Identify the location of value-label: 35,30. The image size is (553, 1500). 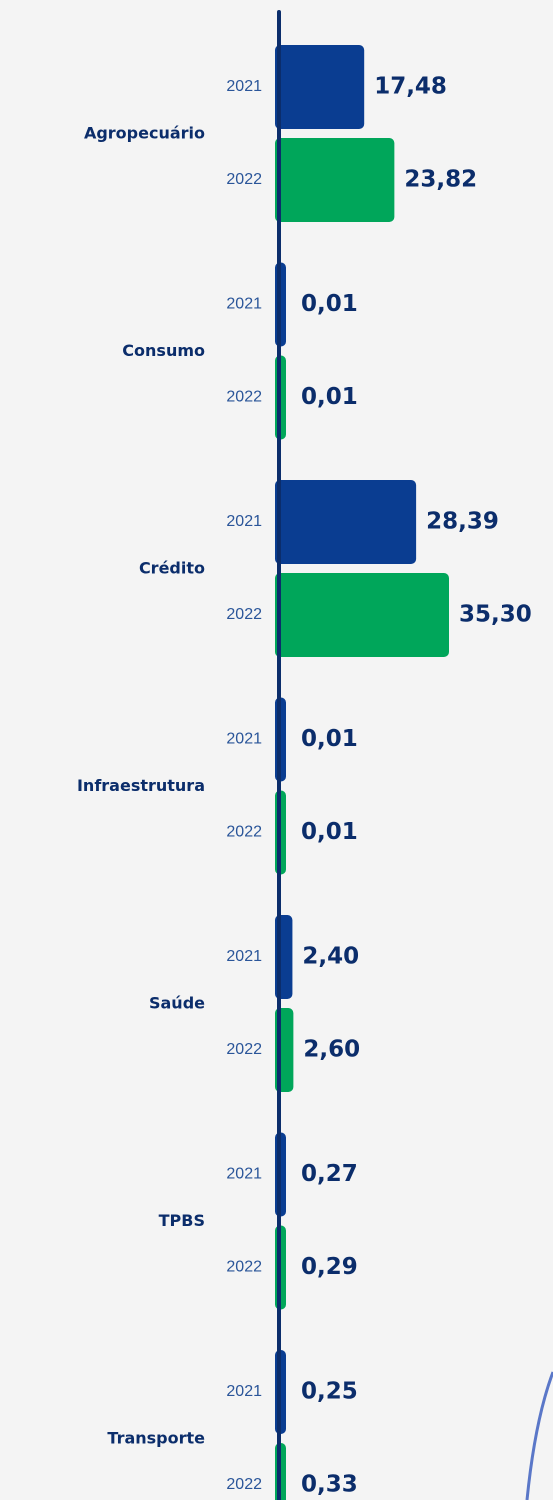
(495, 615).